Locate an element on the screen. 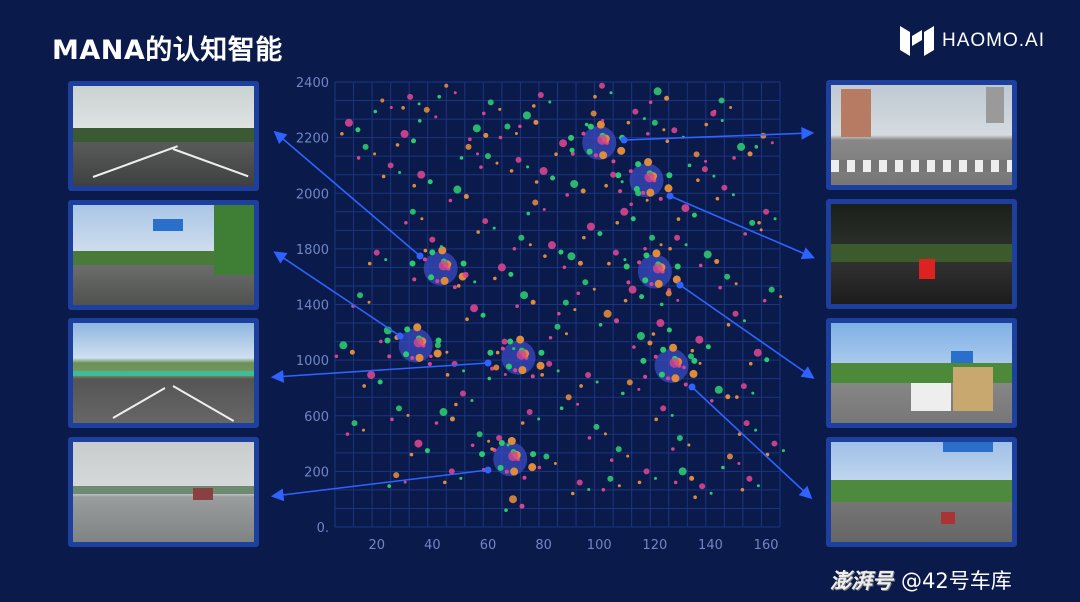 The image size is (1080, 602). logo-text: HAOMO.AI is located at coordinates (994, 40).